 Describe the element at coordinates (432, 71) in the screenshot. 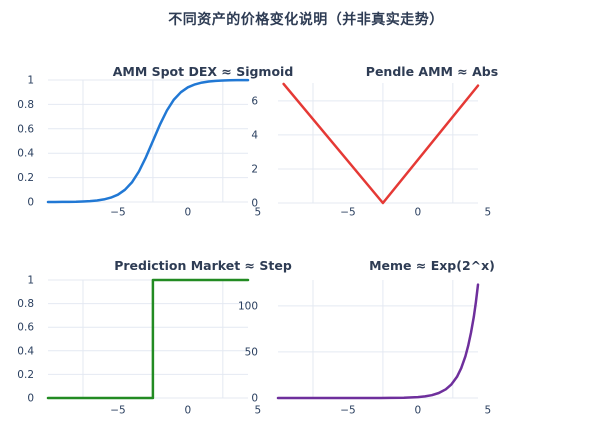

I see `subplot-title-pendle-amm: Pendle AMM ≈ Abs` at that location.